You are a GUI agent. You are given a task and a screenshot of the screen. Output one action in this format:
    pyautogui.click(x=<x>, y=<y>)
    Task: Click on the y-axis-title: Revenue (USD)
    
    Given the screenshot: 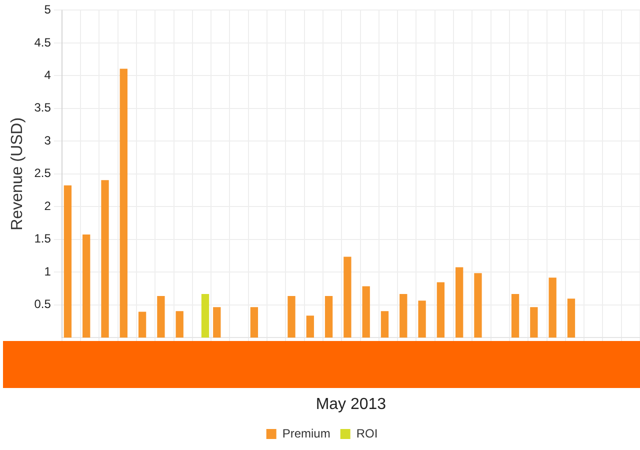 What is the action you would take?
    pyautogui.click(x=17, y=173)
    